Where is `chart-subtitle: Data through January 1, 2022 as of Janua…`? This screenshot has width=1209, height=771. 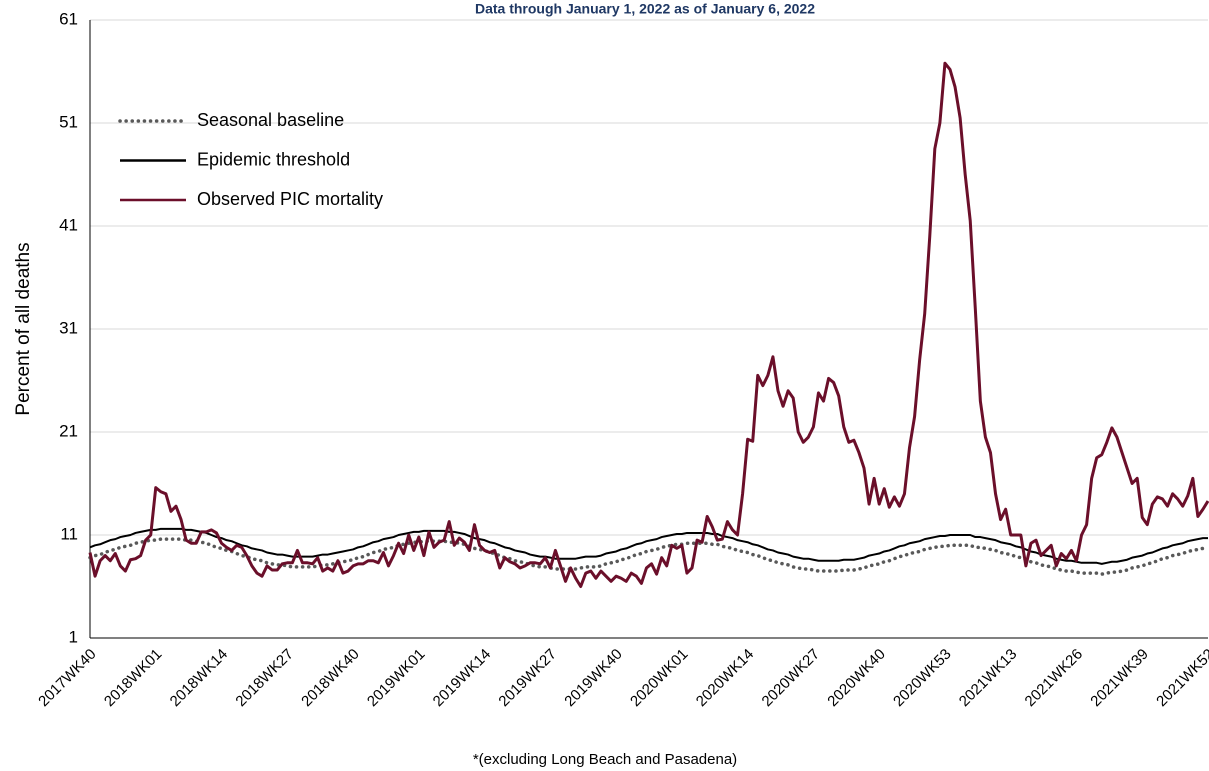
chart-subtitle: Data through January 1, 2022 as of Janua… is located at coordinates (645, 9).